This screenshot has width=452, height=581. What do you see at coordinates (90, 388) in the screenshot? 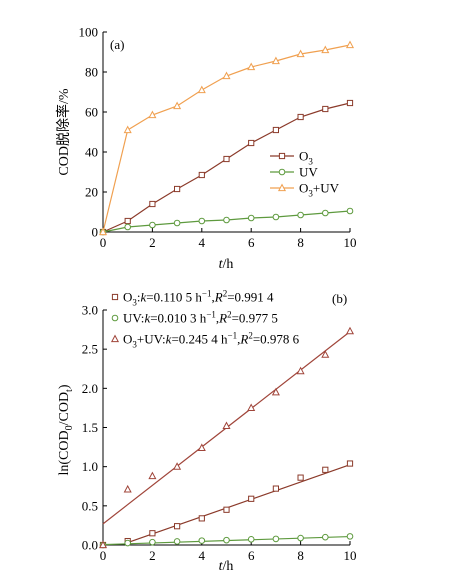
I see `panel-b-ytick-label: 2.0` at bounding box center [90, 388].